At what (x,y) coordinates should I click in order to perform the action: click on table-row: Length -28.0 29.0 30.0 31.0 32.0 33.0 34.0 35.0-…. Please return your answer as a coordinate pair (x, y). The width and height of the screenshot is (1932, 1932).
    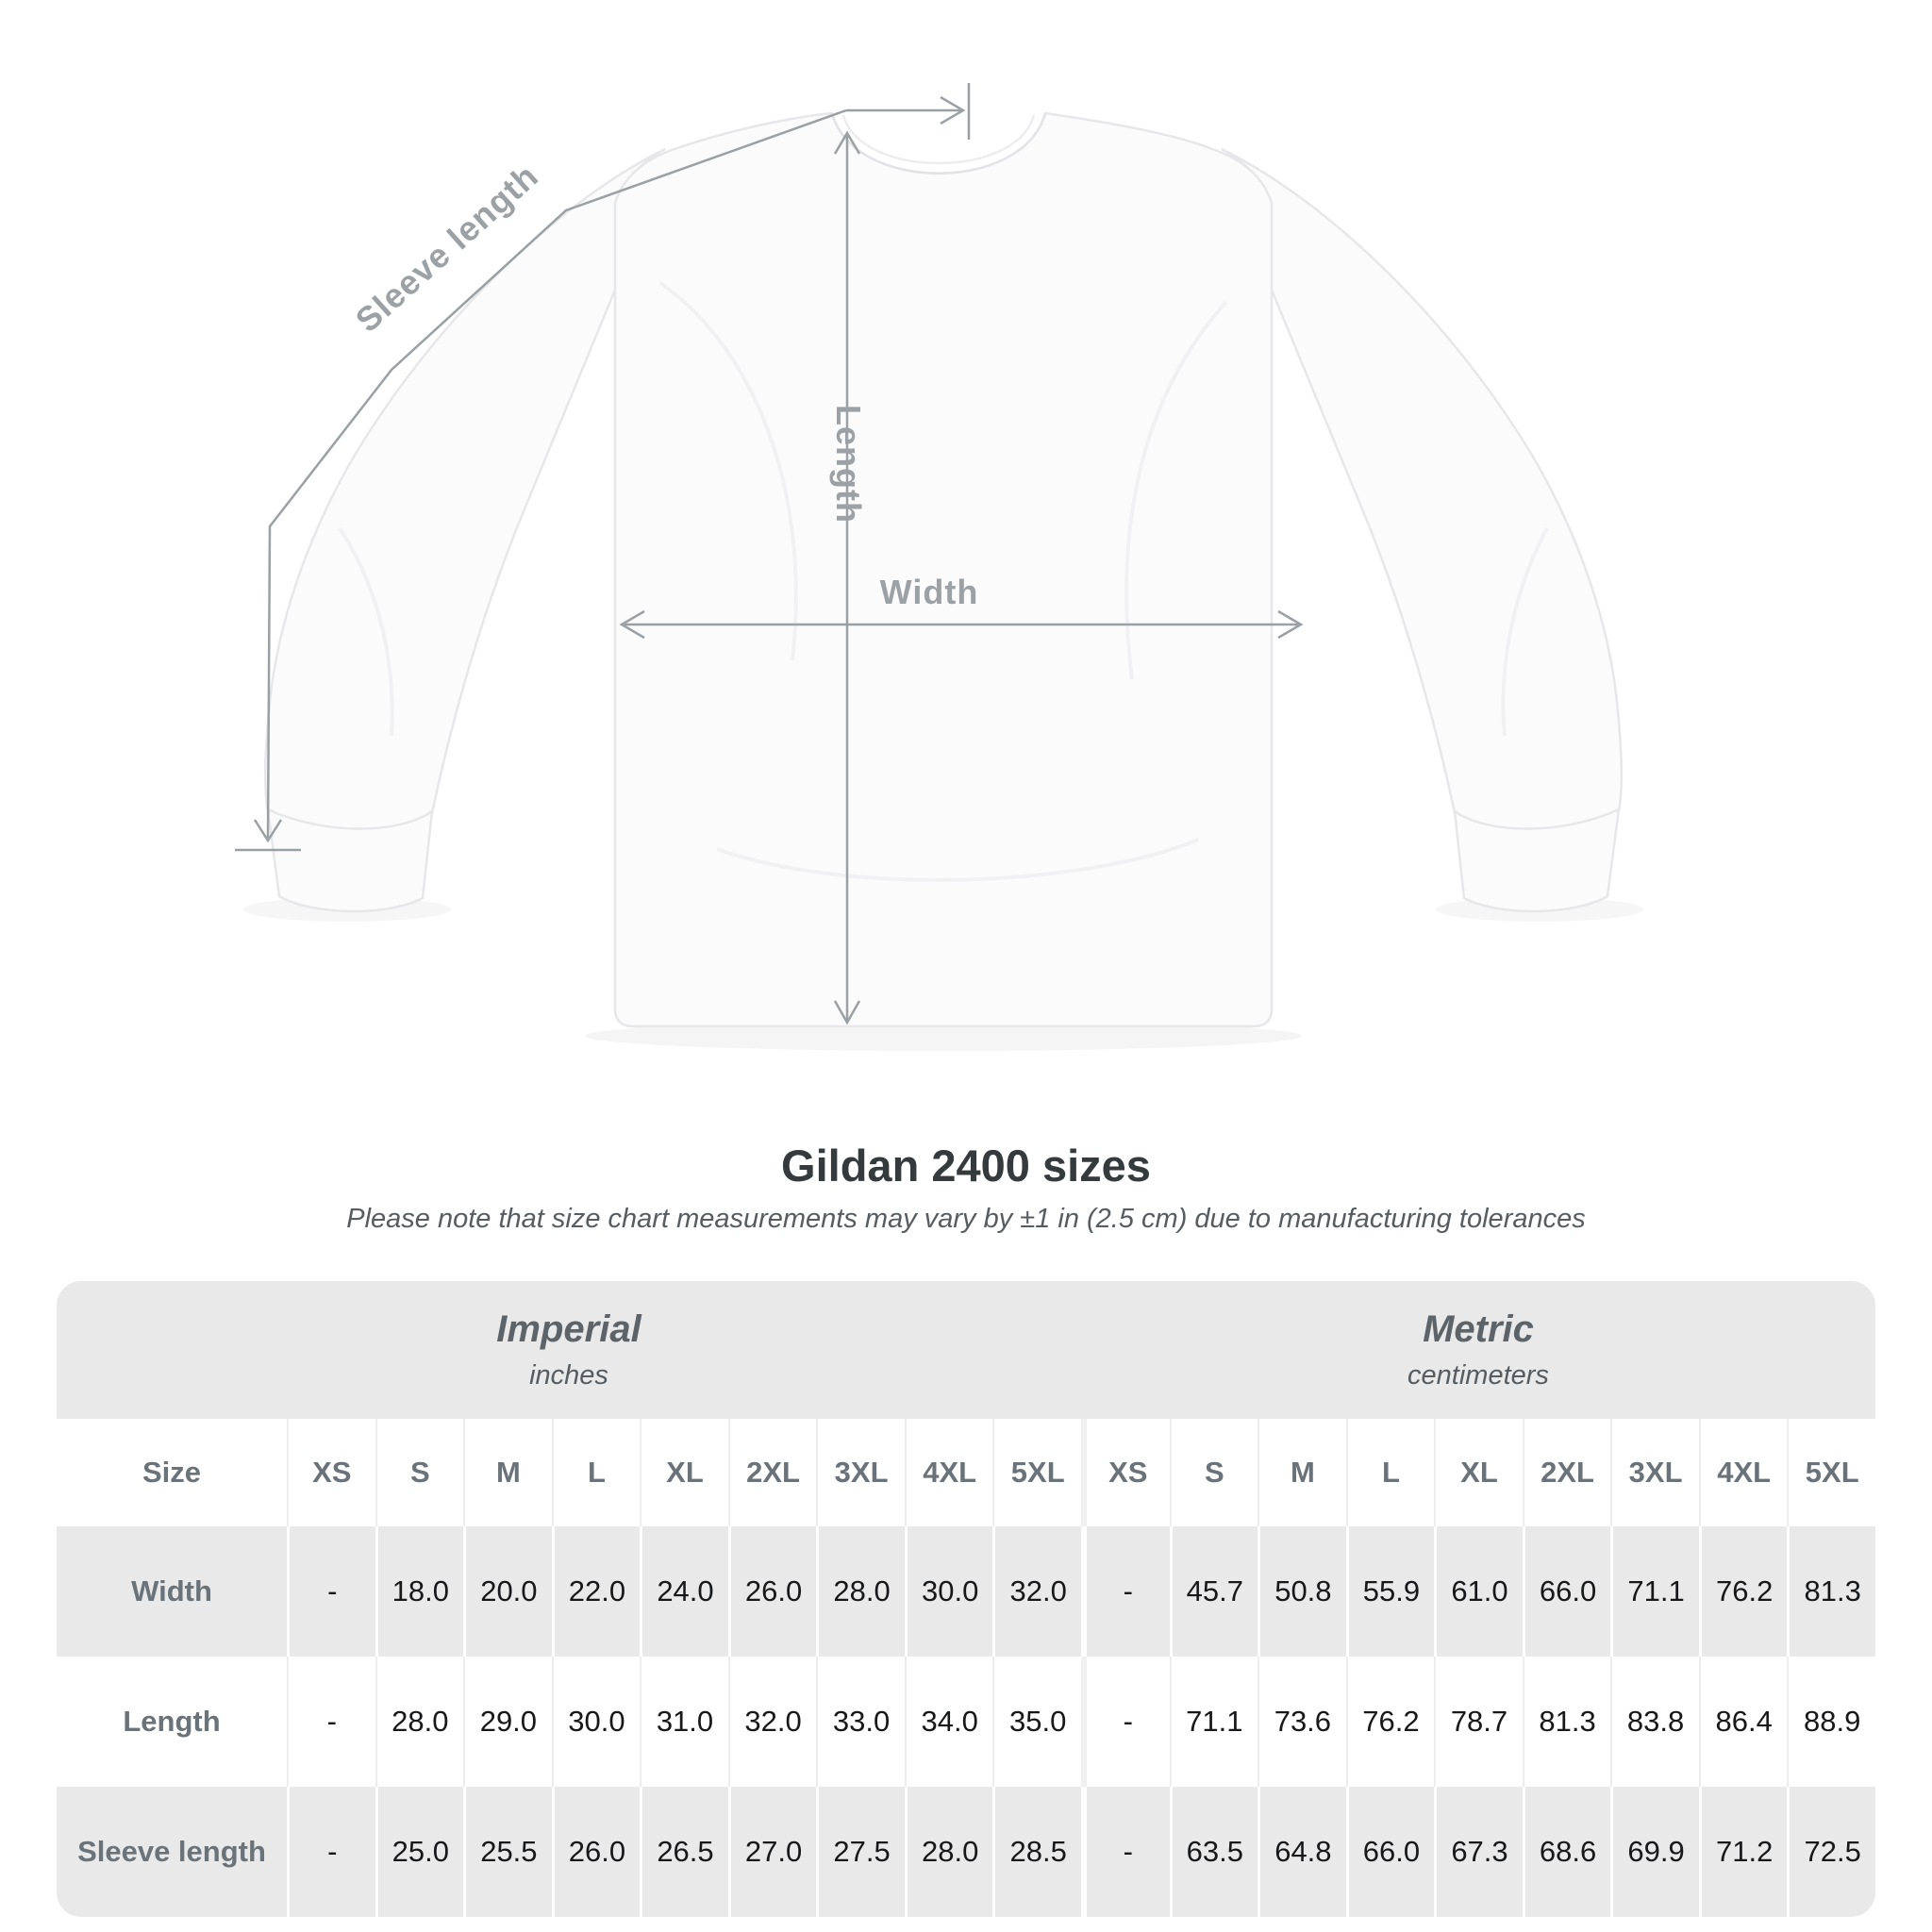
    Looking at the image, I should click on (966, 1722).